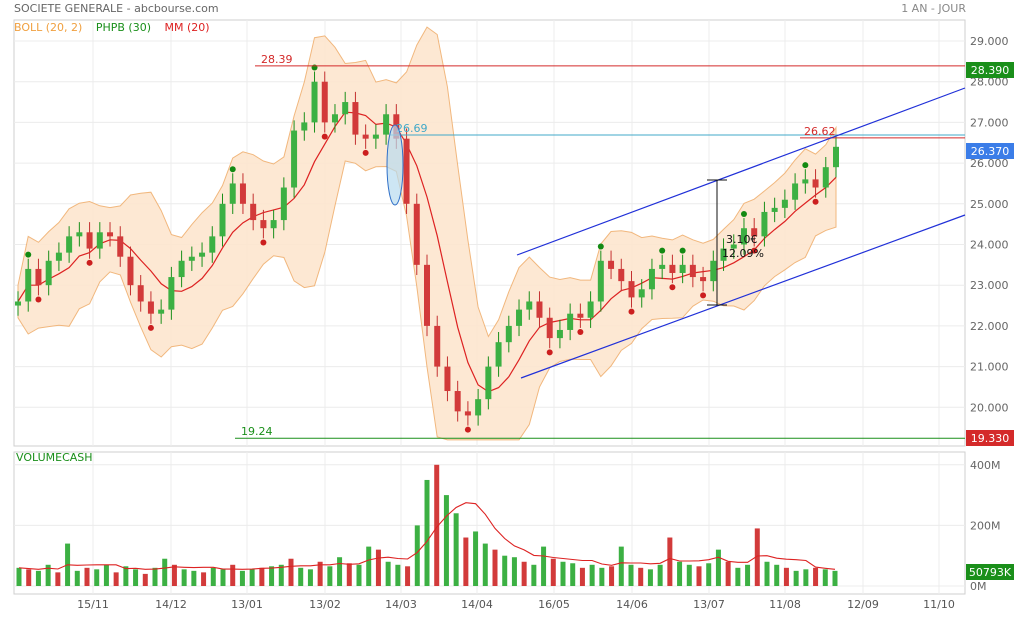 The height and width of the screenshot is (618, 1014). What do you see at coordinates (116, 8) in the screenshot?
I see `chart-title: SOCIETE GENERALE - abcbourse.com` at bounding box center [116, 8].